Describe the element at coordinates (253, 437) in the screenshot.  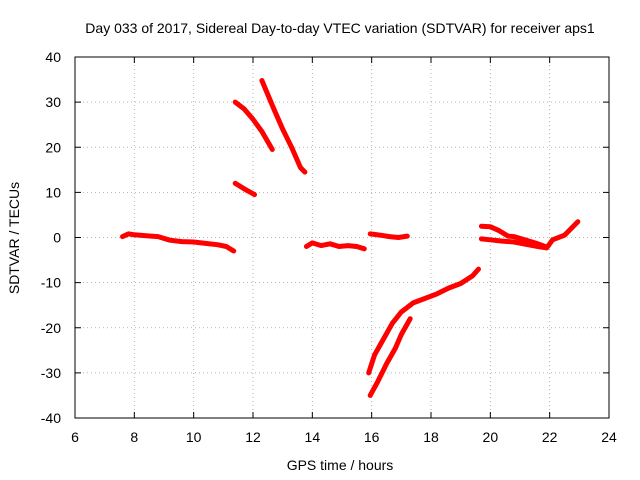
I see `x-tick-label: 12` at that location.